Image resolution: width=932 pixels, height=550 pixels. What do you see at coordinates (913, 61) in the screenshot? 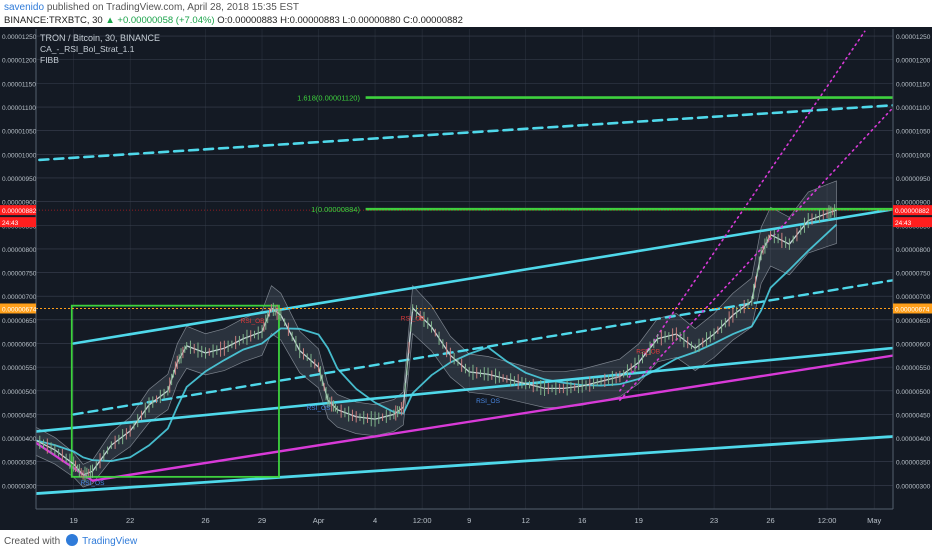
I see `y-tick-label-right: 0.00001200` at bounding box center [913, 61].